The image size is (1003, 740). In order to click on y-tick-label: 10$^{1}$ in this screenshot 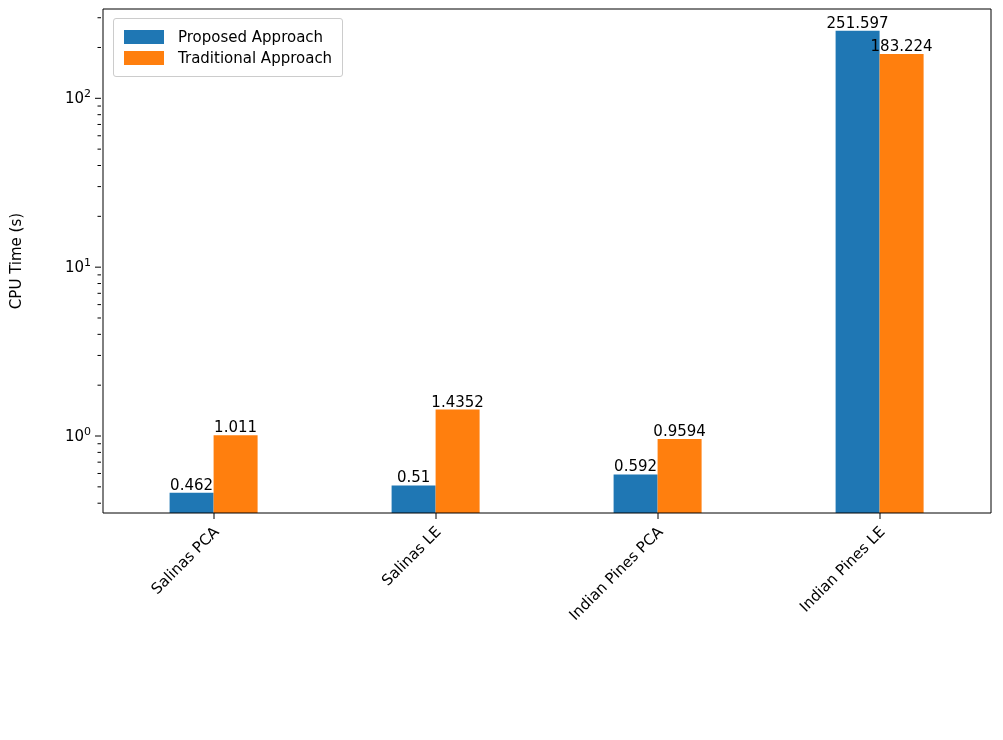, I will do `click(77, 266)`.